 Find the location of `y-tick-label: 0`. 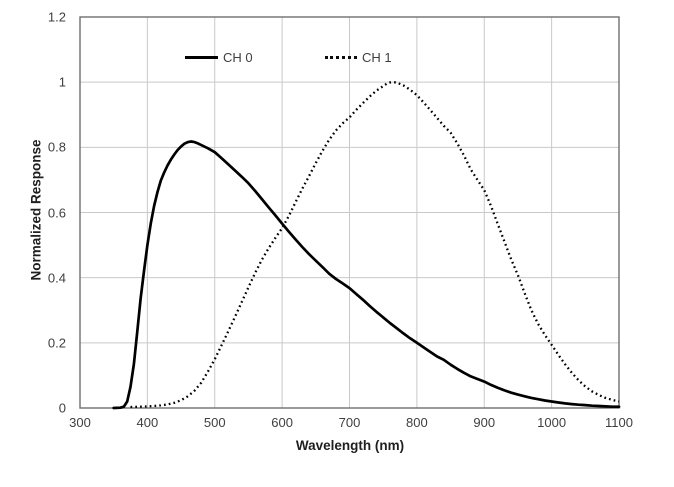

y-tick-label: 0 is located at coordinates (62, 408).